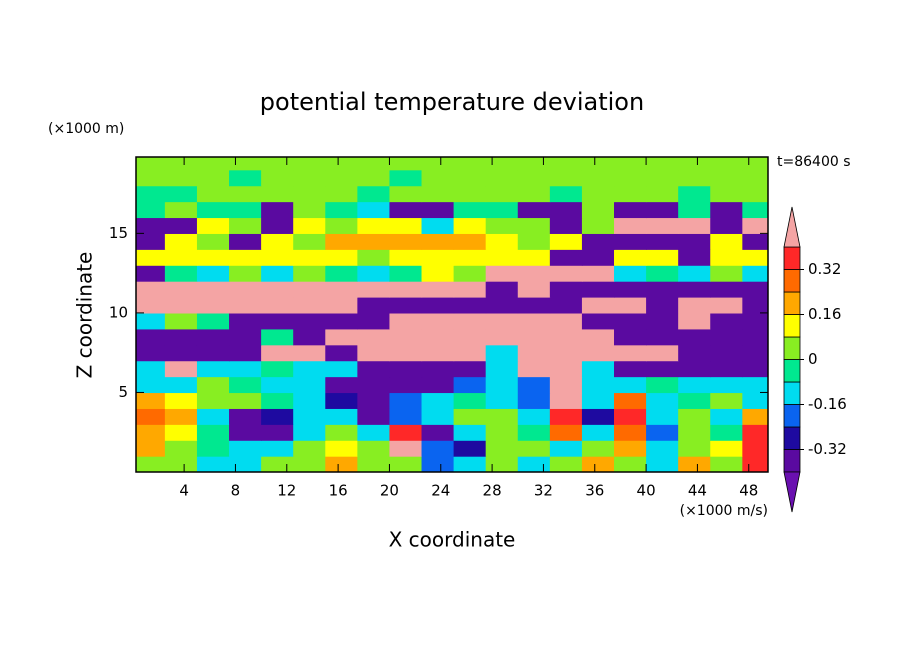 Image resolution: width=904 pixels, height=654 pixels. What do you see at coordinates (697, 491) in the screenshot?
I see `x-tick-label: 44` at bounding box center [697, 491].